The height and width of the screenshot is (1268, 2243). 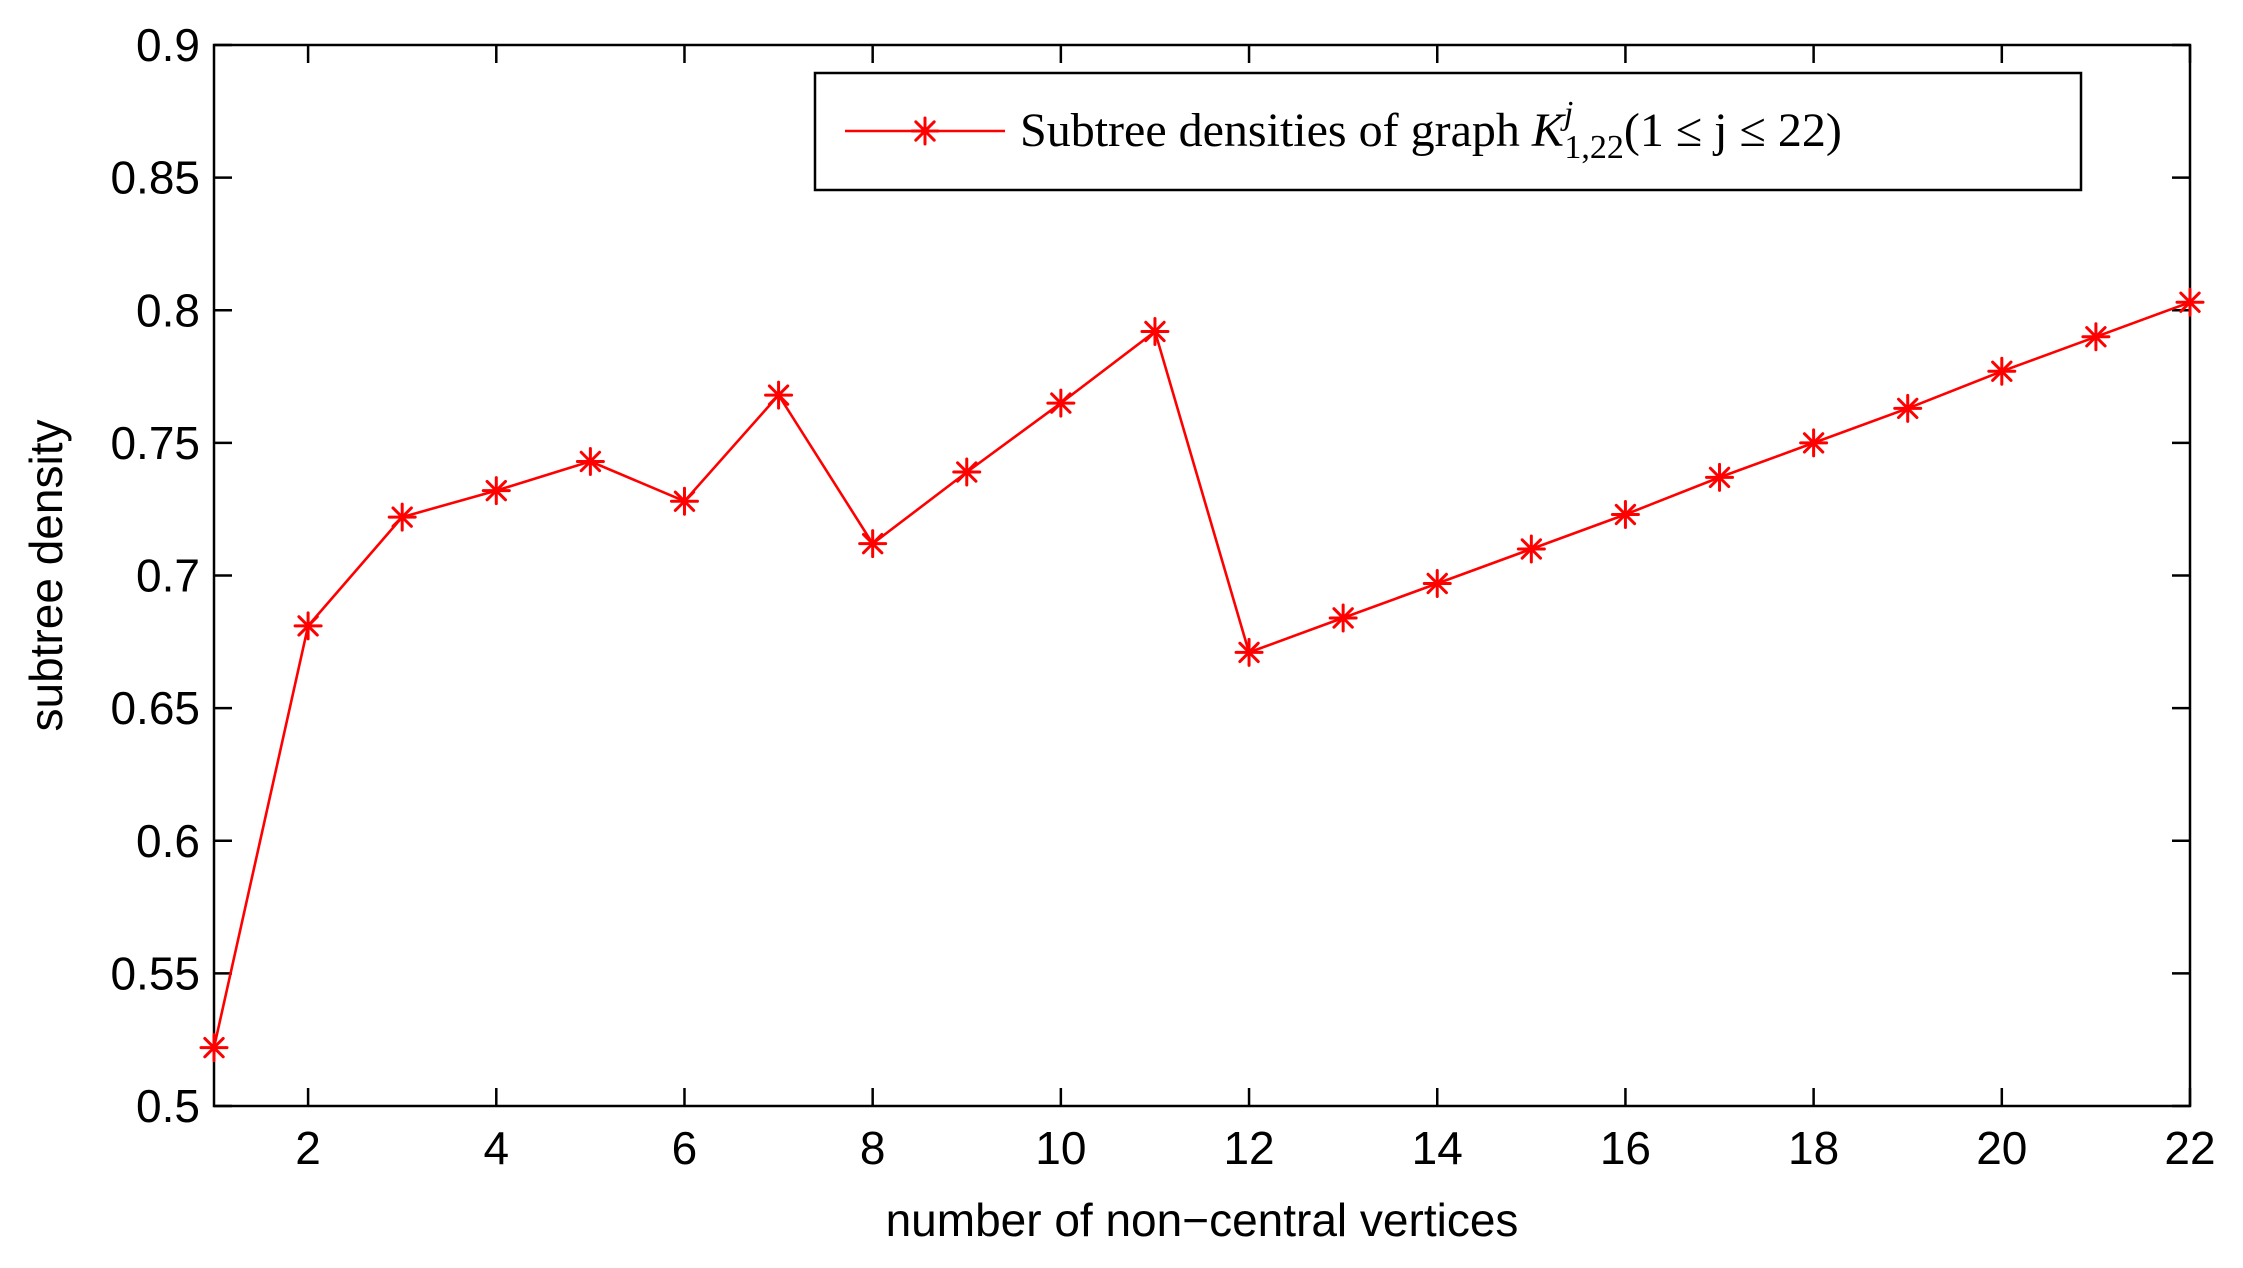 What do you see at coordinates (155, 443) in the screenshot?
I see `y-tick-label: 0.75` at bounding box center [155, 443].